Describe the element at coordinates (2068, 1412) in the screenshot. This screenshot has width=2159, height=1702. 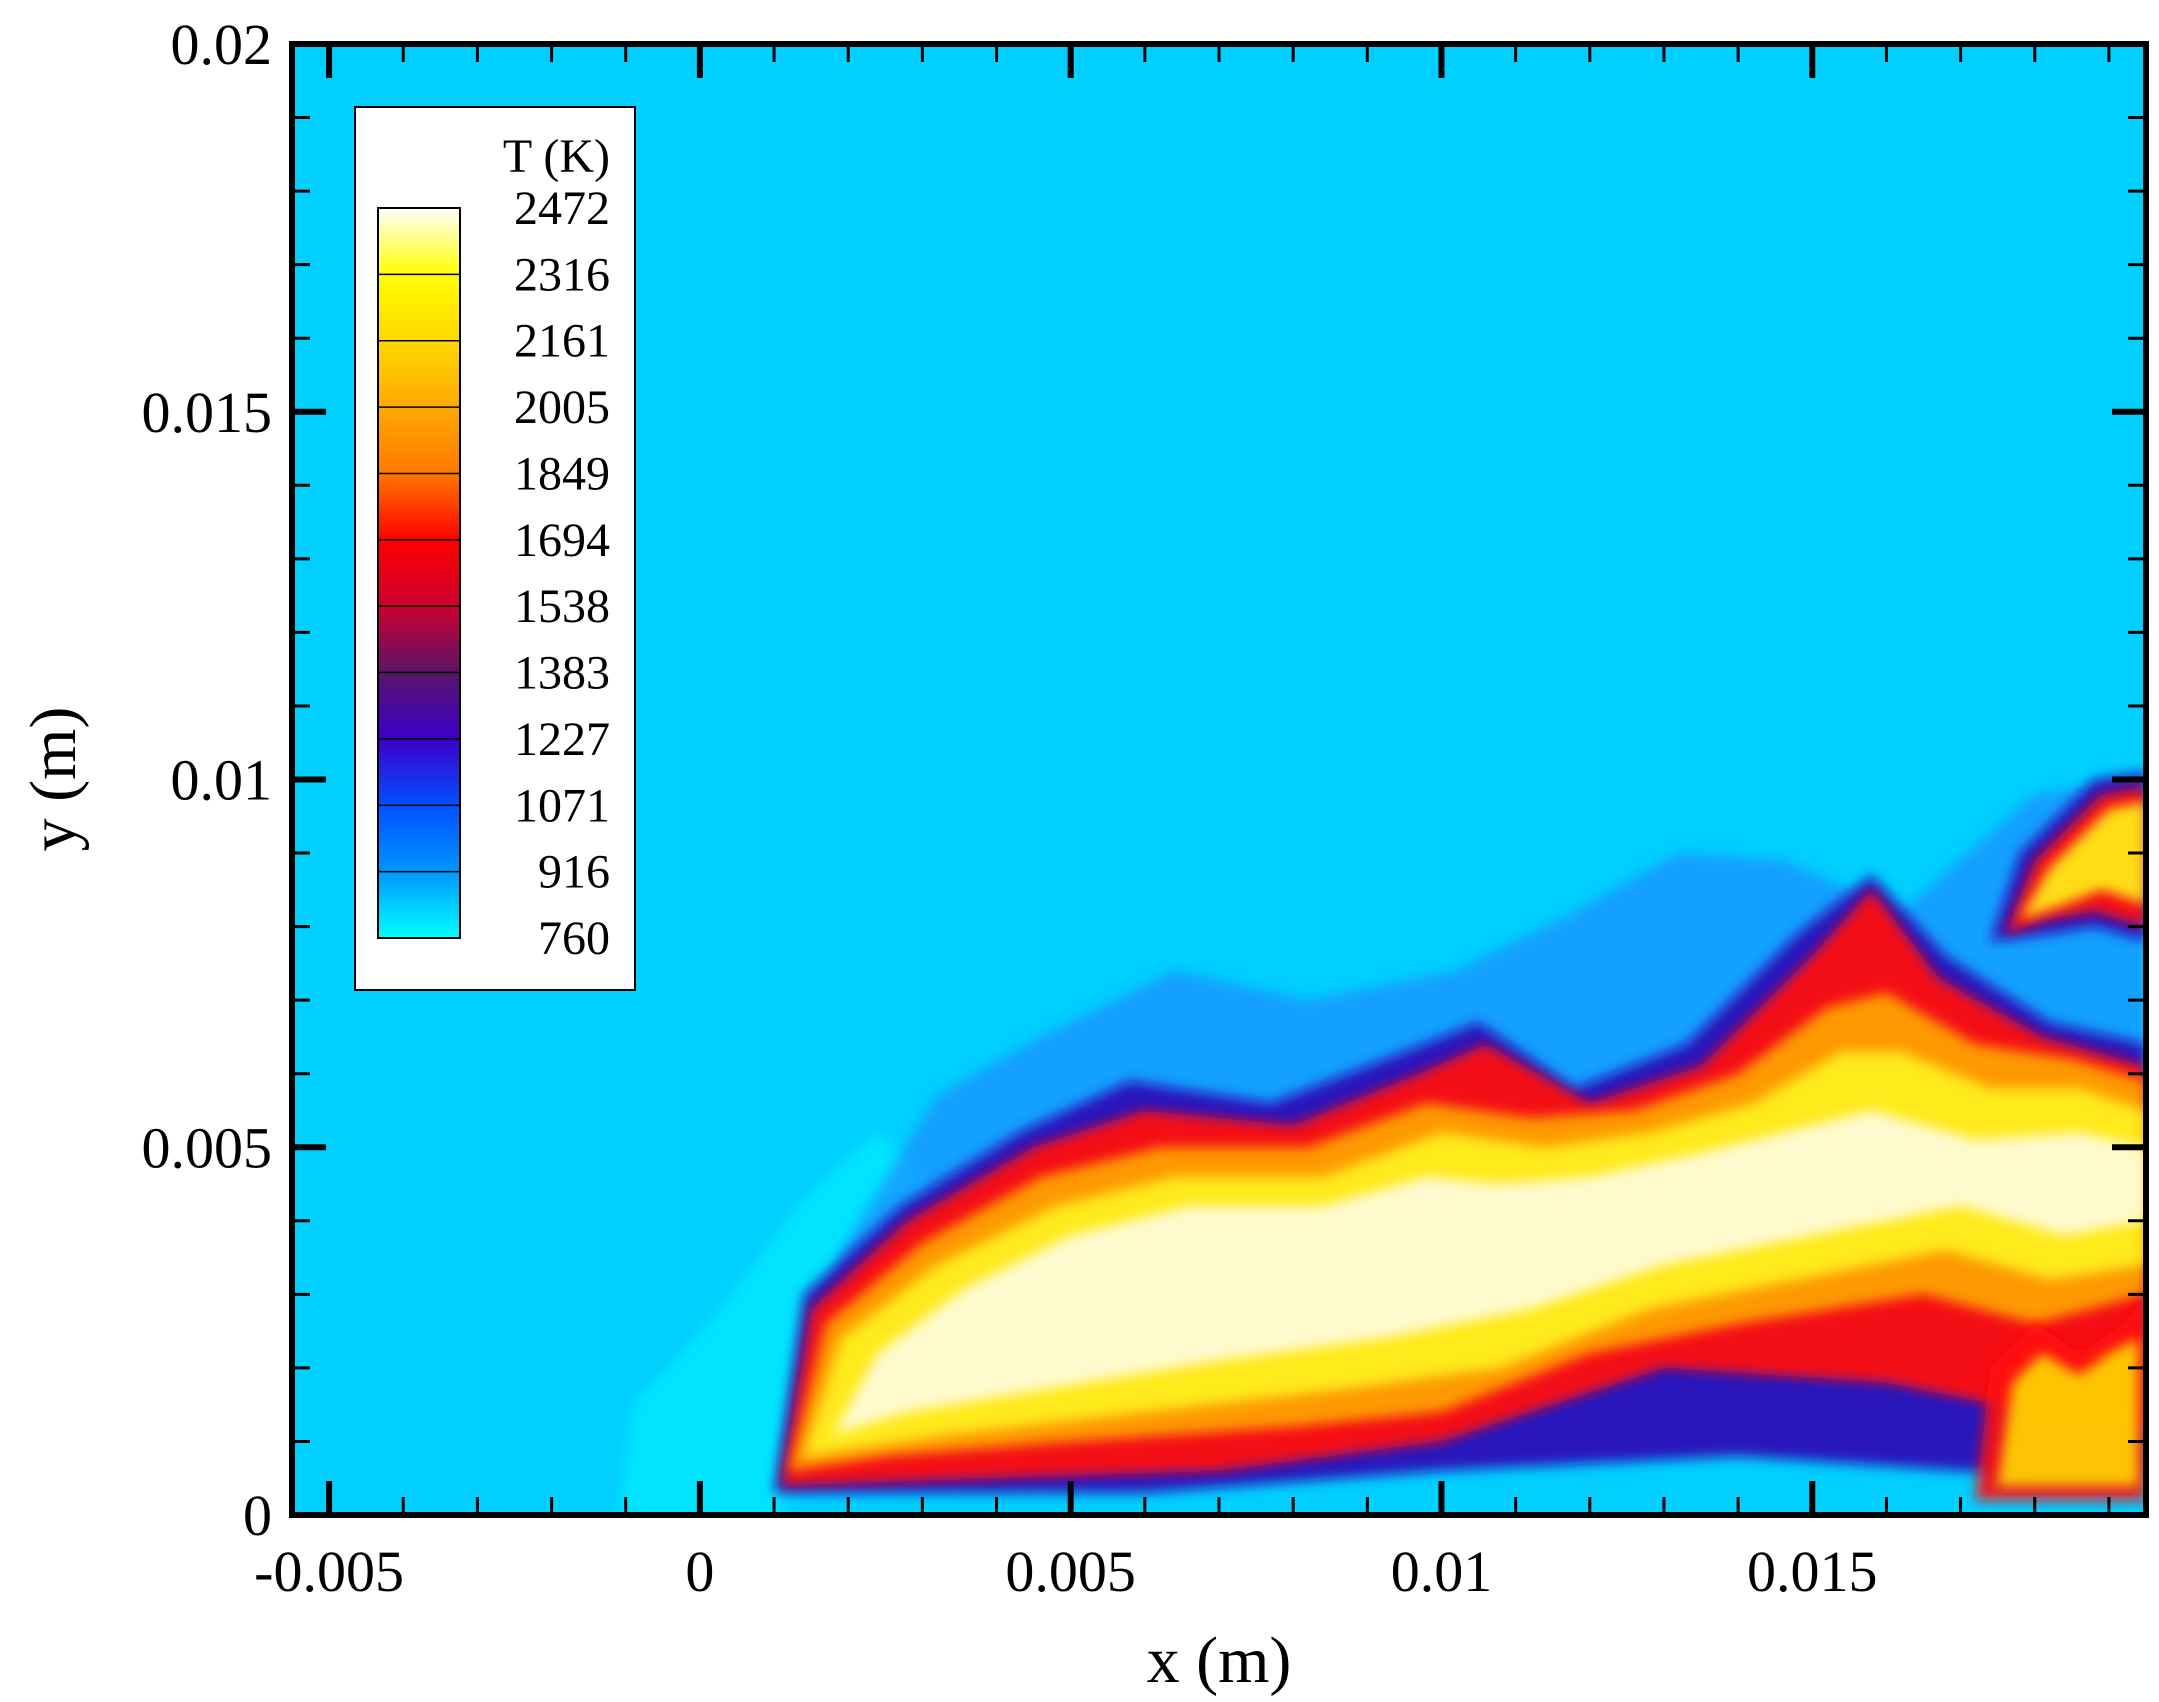
I see `bottom-right-flame-yellow` at that location.